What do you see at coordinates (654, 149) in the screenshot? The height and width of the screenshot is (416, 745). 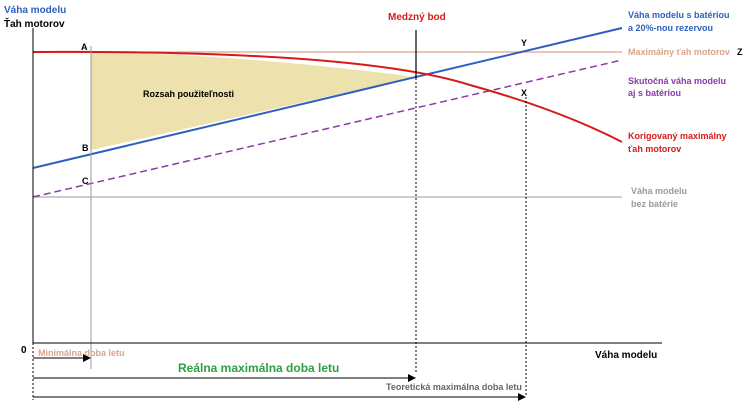 I see `corrected-thrust-label-line2: ťah motorov` at bounding box center [654, 149].